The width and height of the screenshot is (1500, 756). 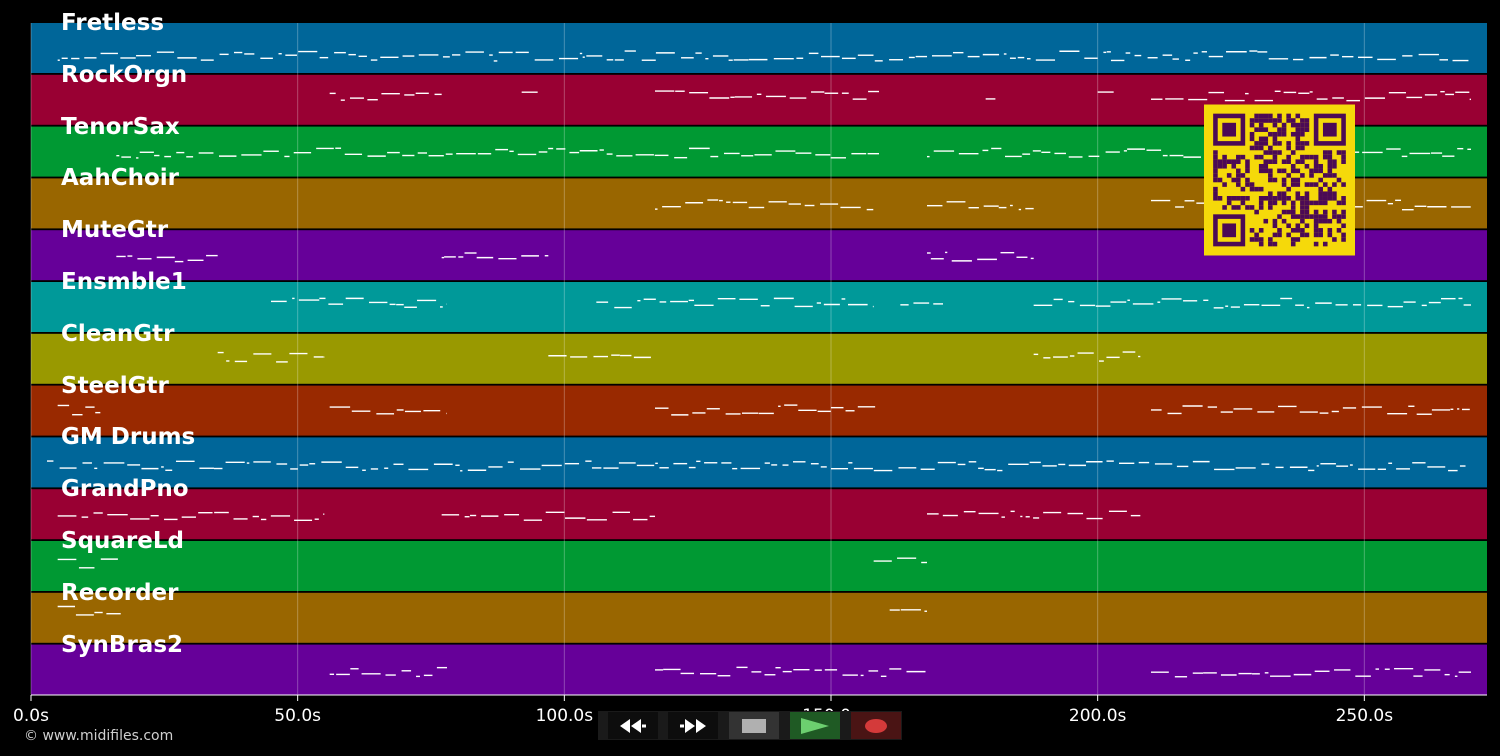 What do you see at coordinates (118, 333) in the screenshot?
I see `track-label: CleanGtr` at bounding box center [118, 333].